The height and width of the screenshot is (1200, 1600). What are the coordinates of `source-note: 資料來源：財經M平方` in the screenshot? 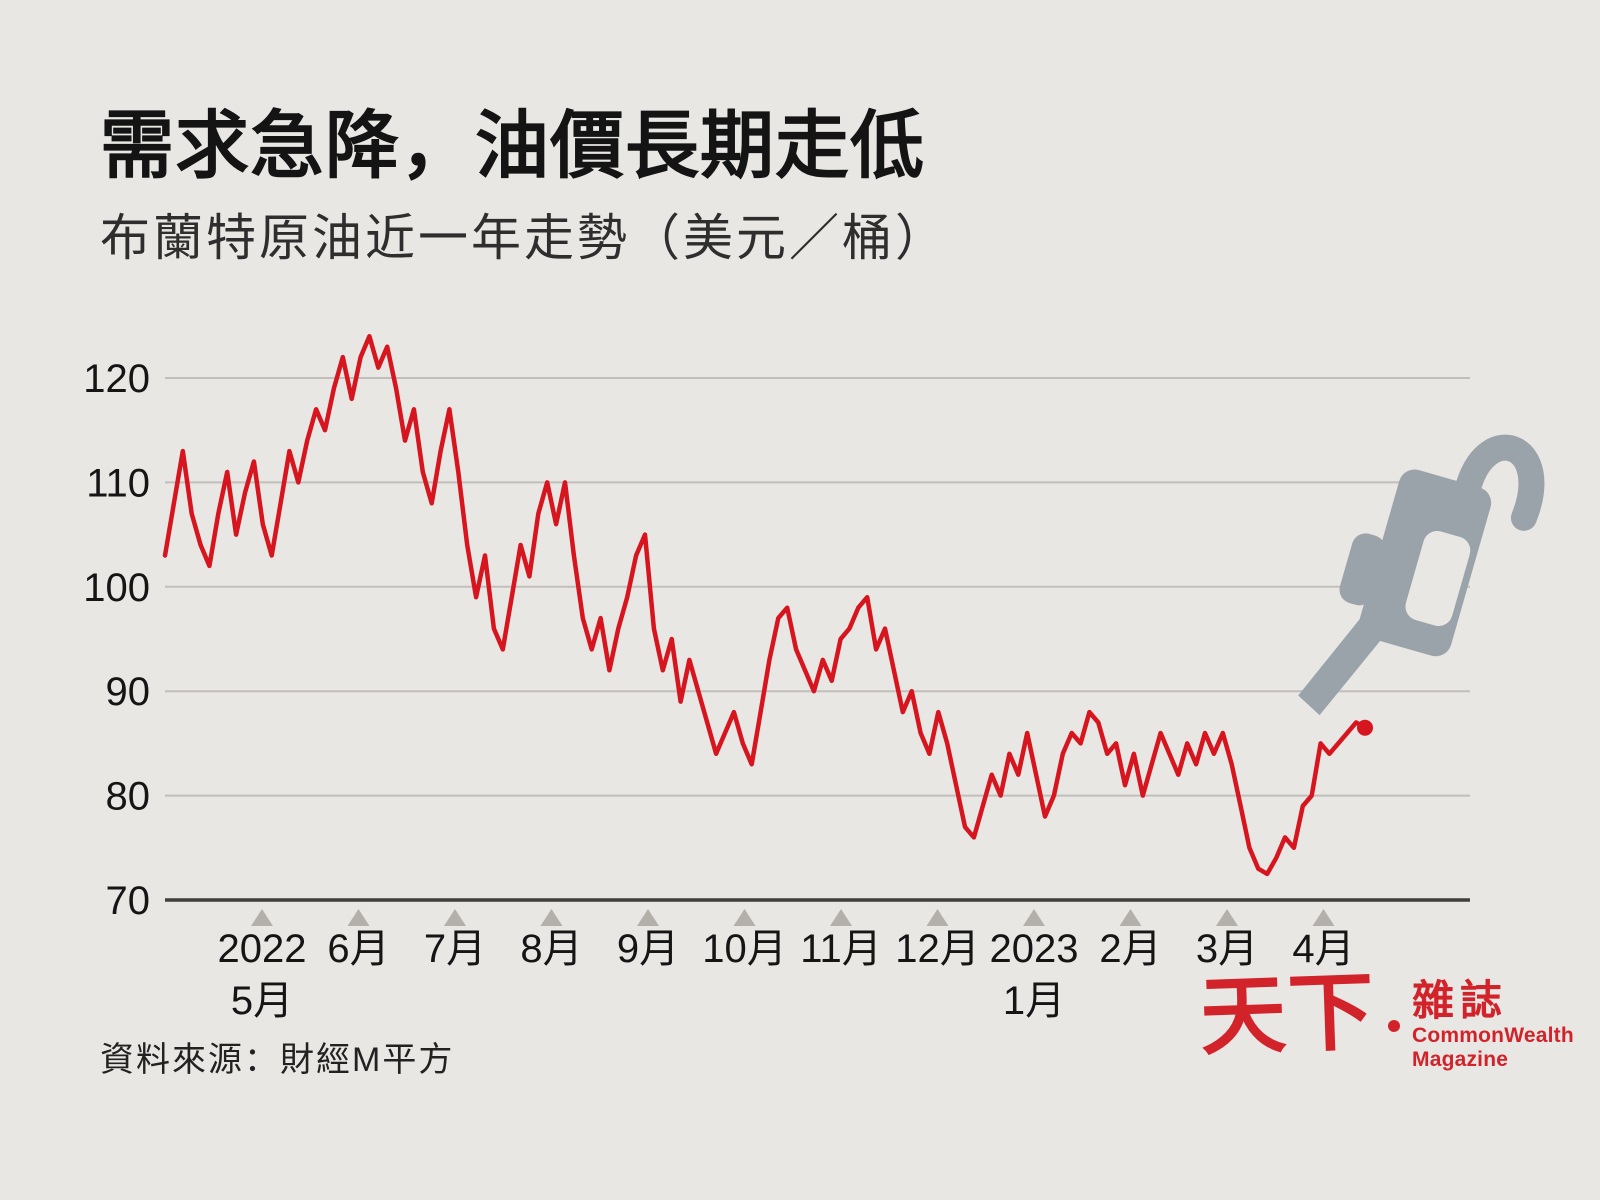 It's located at (277, 1060).